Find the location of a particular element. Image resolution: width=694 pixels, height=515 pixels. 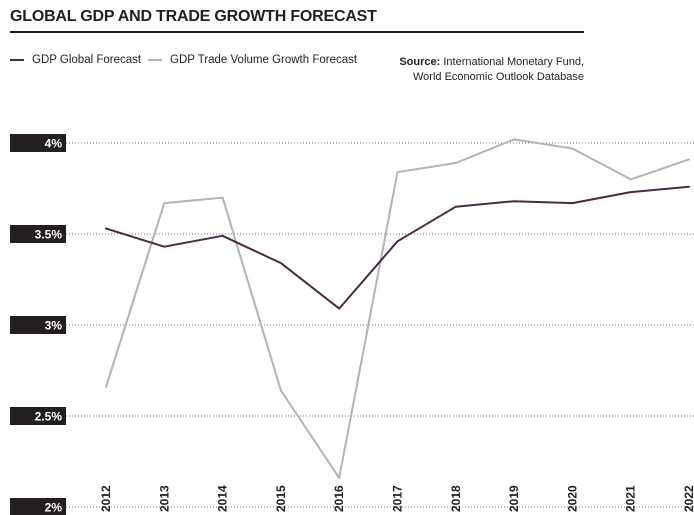

xtick-label-5: 2017 is located at coordinates (398, 498).